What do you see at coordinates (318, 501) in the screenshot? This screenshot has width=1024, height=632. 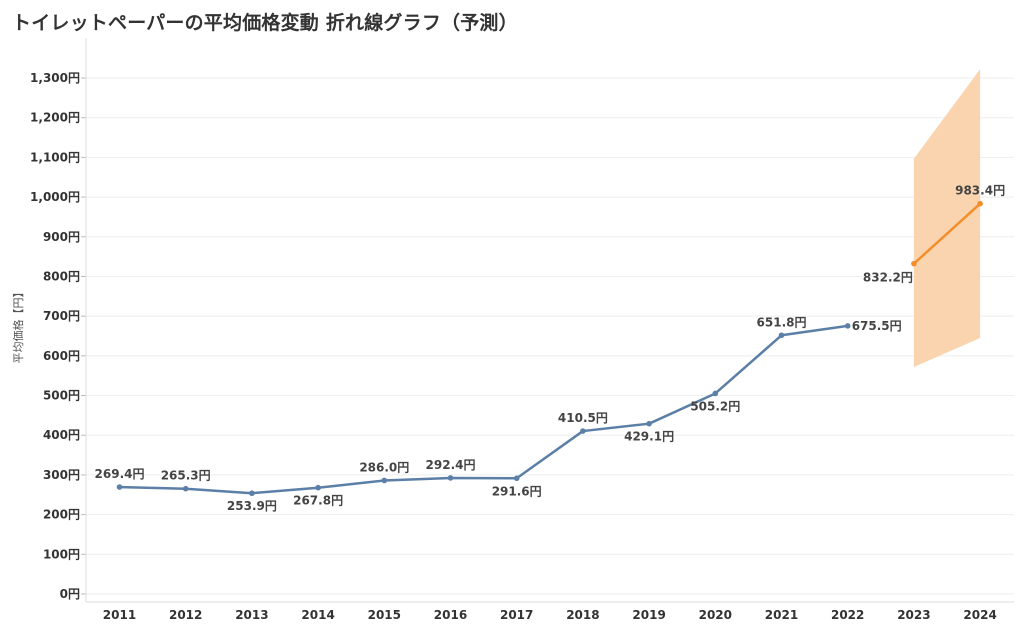 I see `data-label: 267.8円` at bounding box center [318, 501].